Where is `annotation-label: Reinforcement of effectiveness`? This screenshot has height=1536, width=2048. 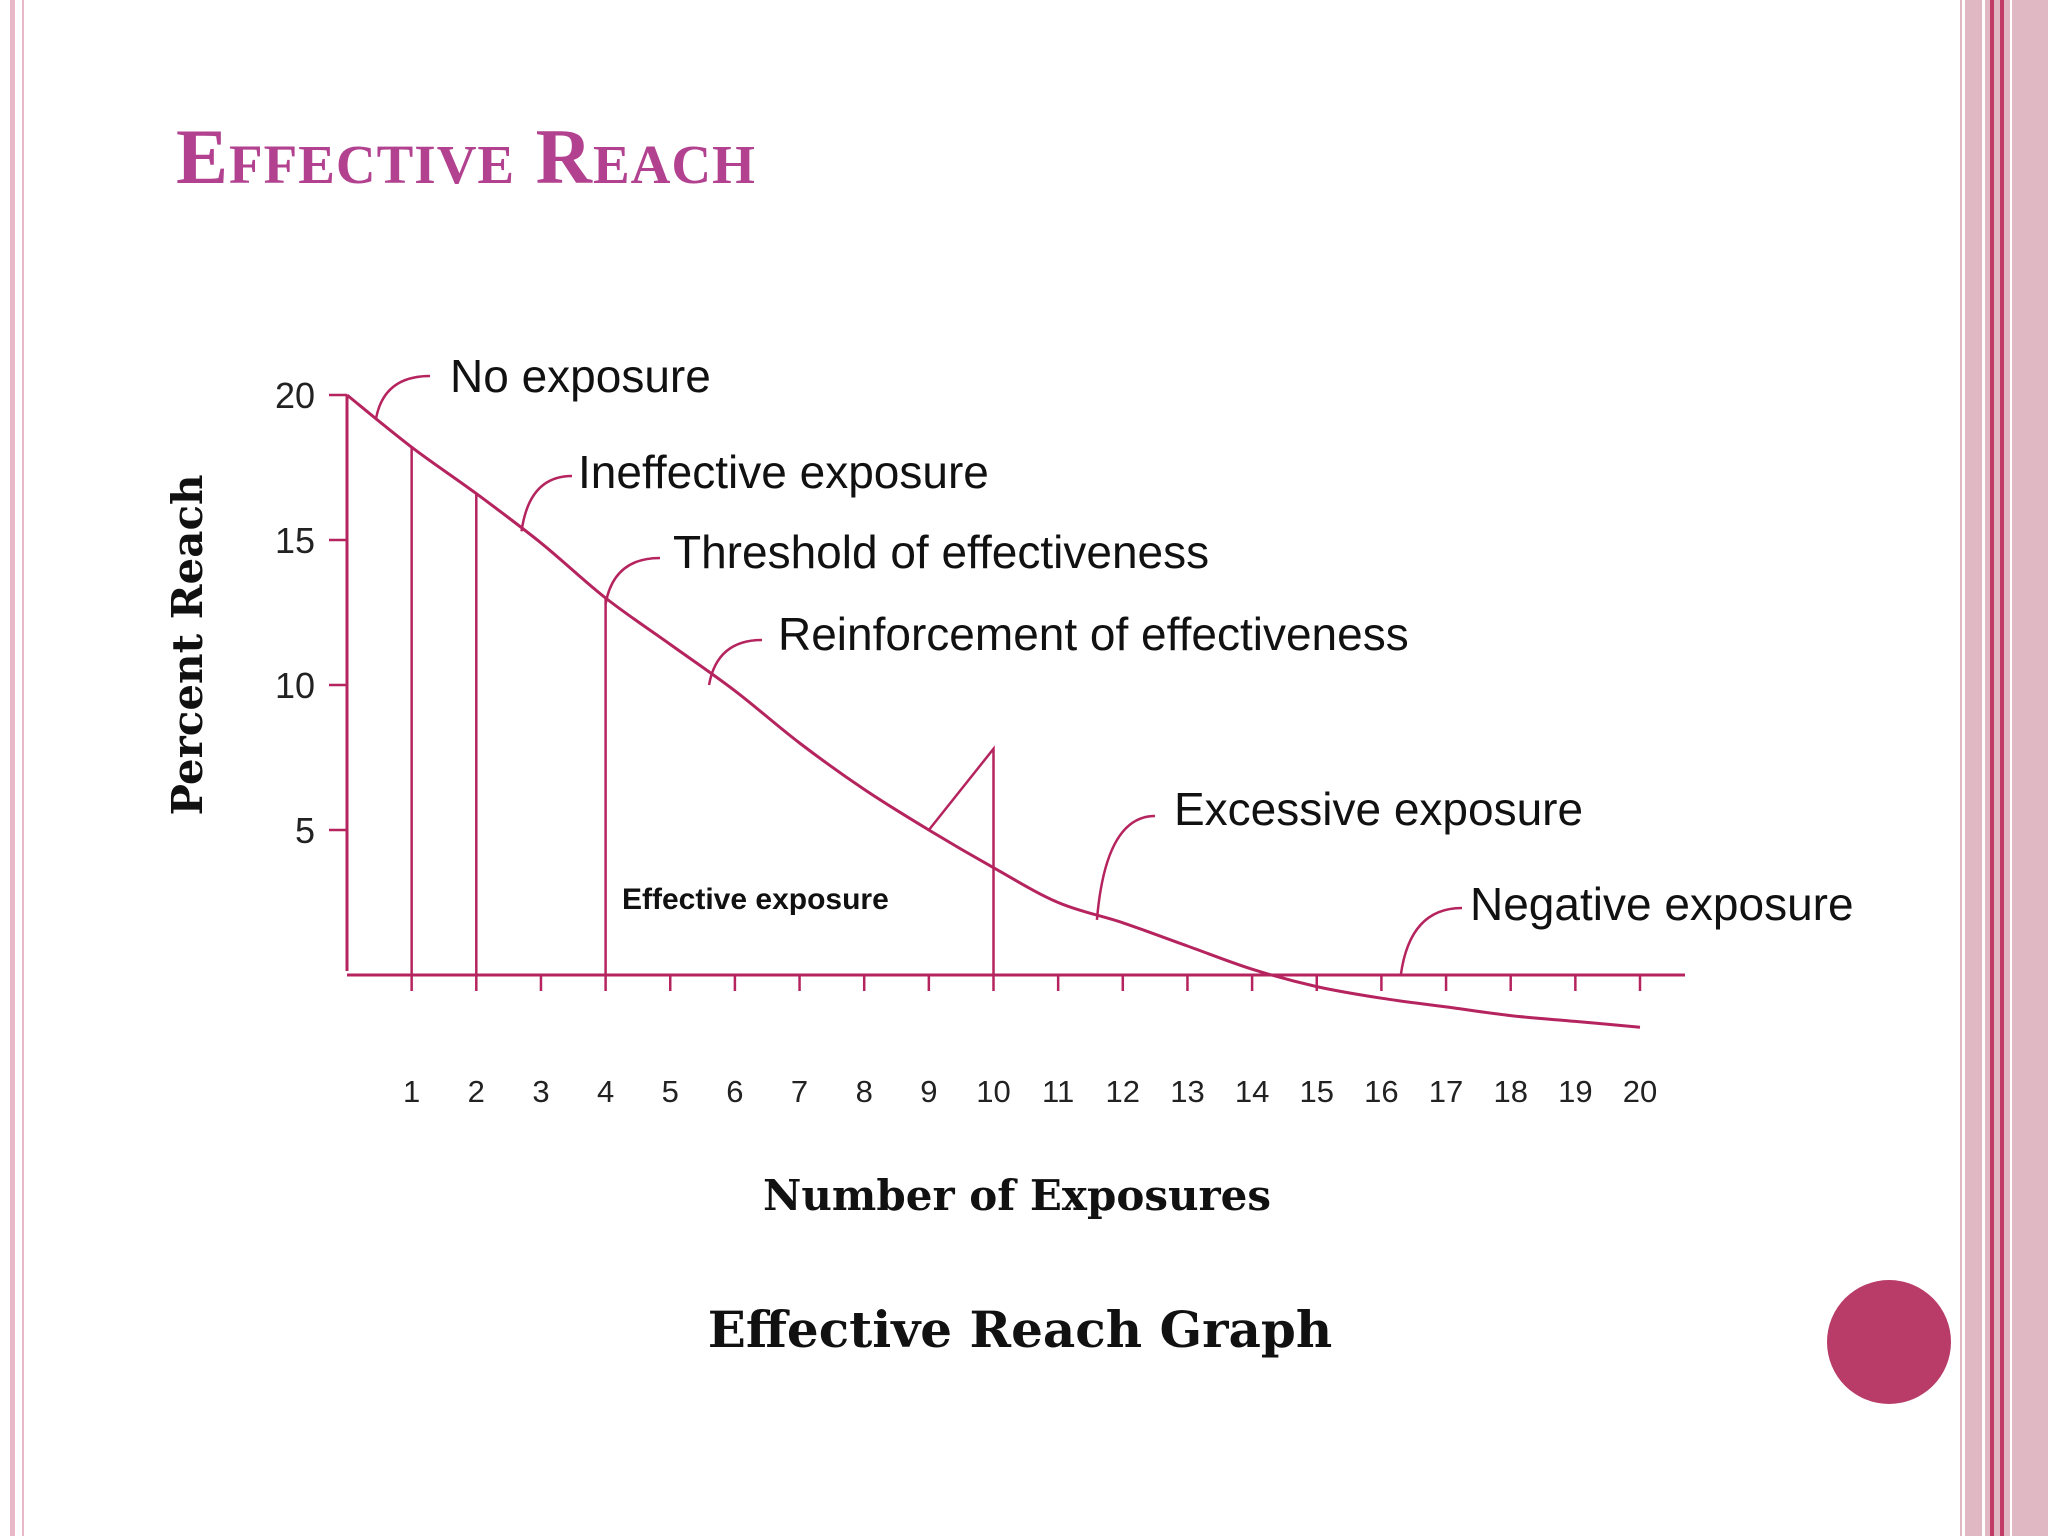 annotation-label: Reinforcement of effectiveness is located at coordinates (1093, 634).